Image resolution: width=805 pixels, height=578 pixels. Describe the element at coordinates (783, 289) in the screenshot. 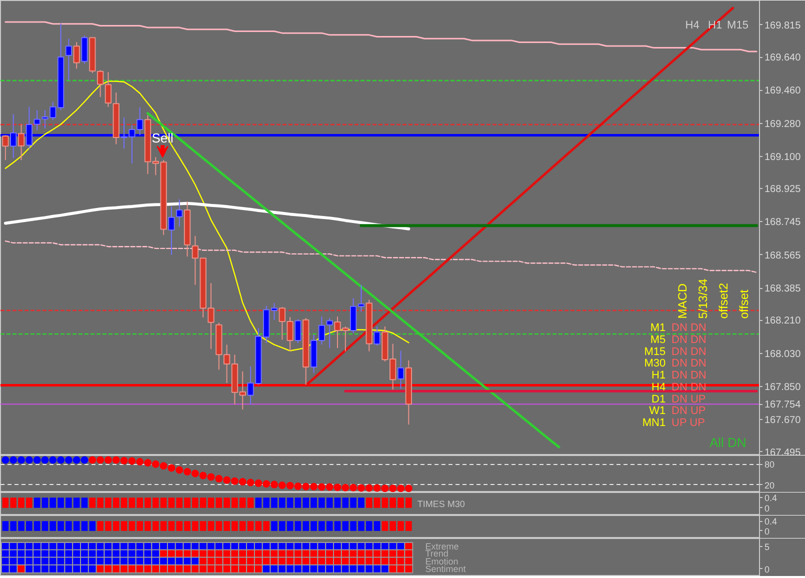

I see `y-tick-label: 168.385` at that location.